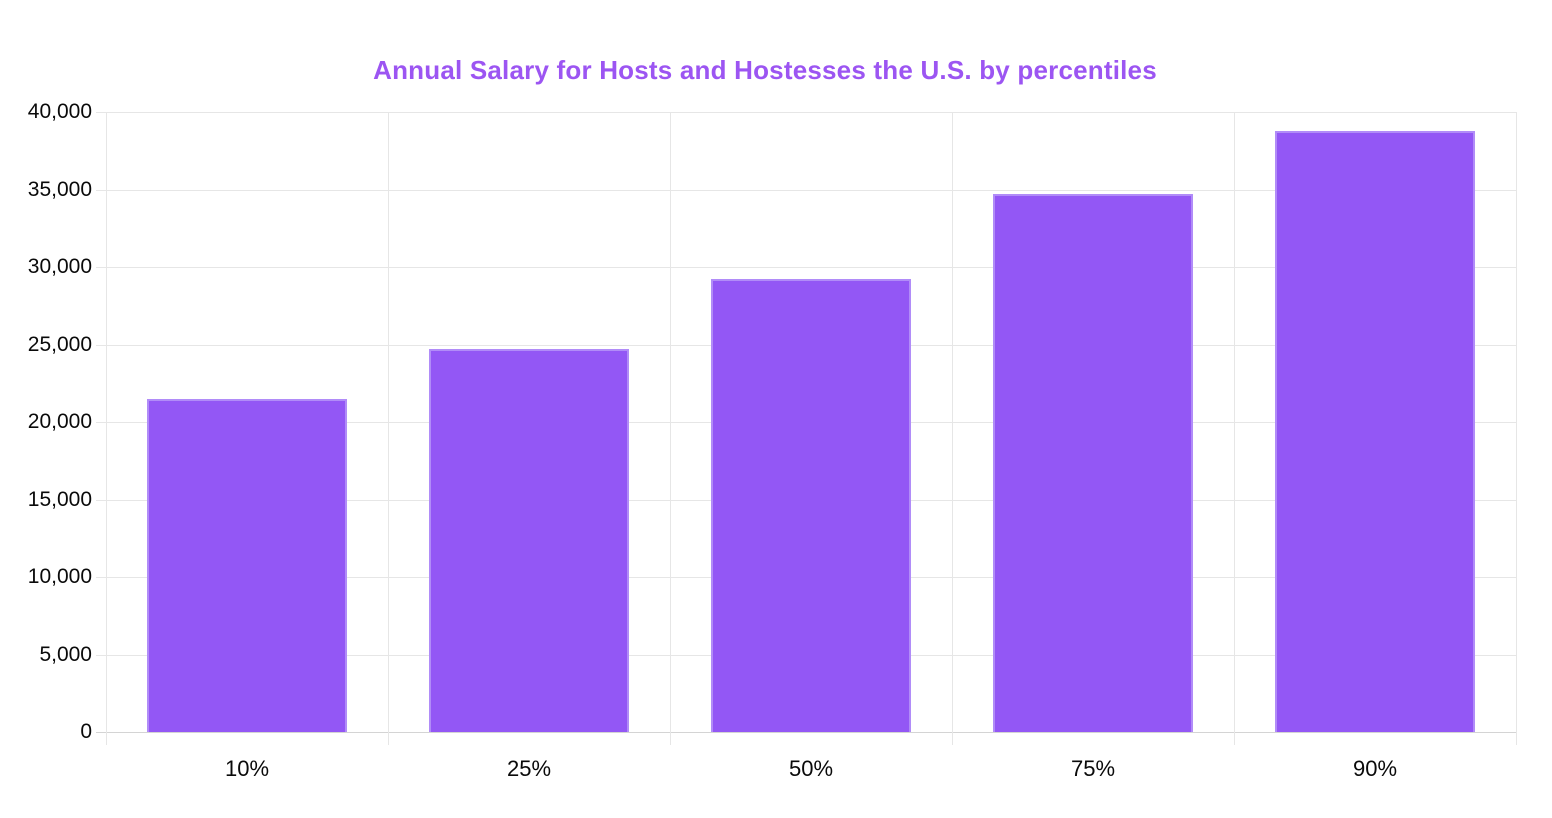 The height and width of the screenshot is (818, 1552). Describe the element at coordinates (59, 576) in the screenshot. I see `y-tick-label: 10,000` at that location.